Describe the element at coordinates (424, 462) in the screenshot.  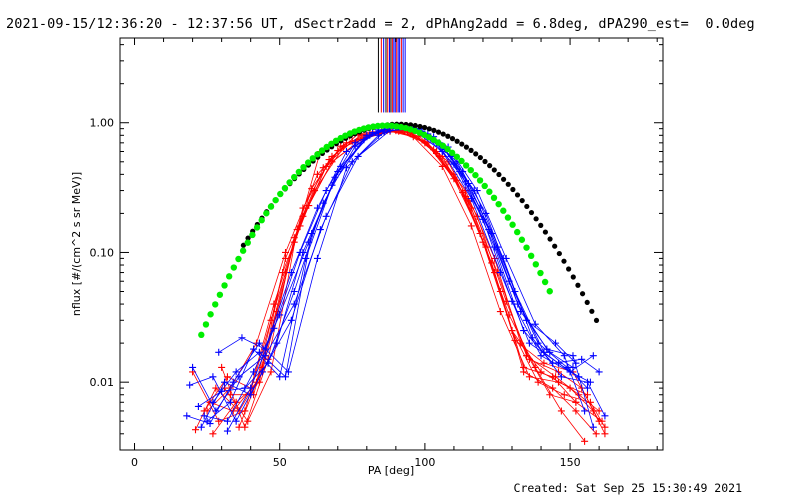
I see `x-tick-label: 100` at that location.